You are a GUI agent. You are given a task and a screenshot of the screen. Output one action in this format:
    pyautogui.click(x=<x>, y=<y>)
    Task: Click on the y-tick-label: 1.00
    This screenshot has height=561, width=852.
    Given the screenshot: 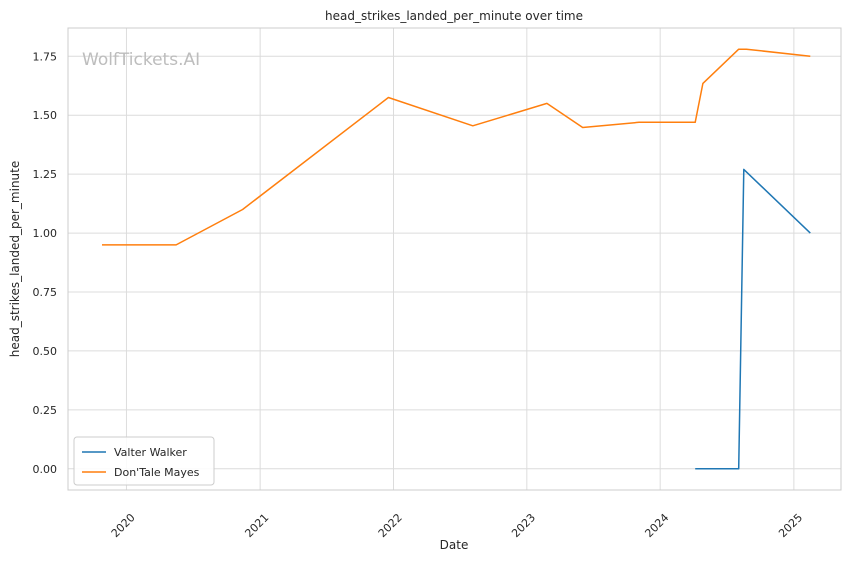 What is the action you would take?
    pyautogui.click(x=45, y=233)
    